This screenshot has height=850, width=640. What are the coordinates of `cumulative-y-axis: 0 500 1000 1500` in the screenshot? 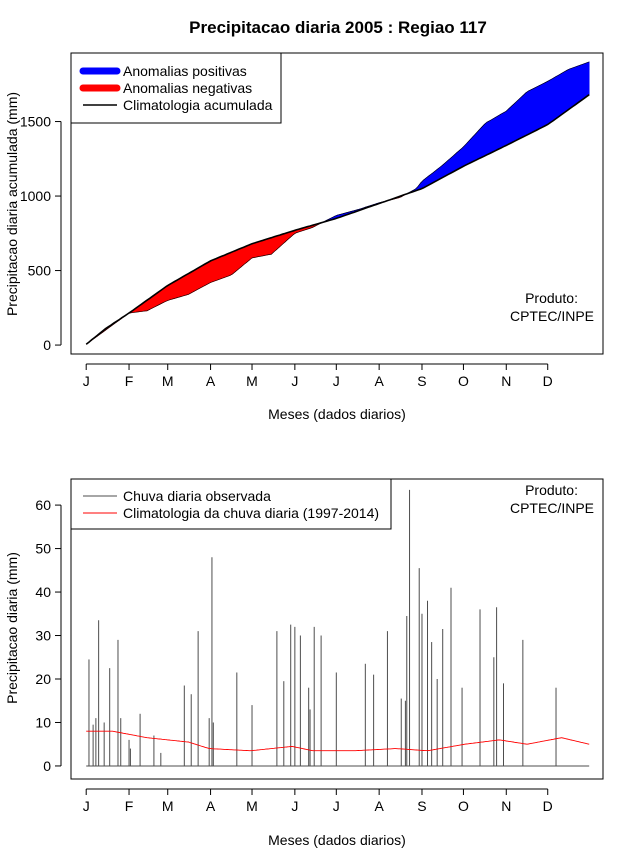 It's located at (41, 233).